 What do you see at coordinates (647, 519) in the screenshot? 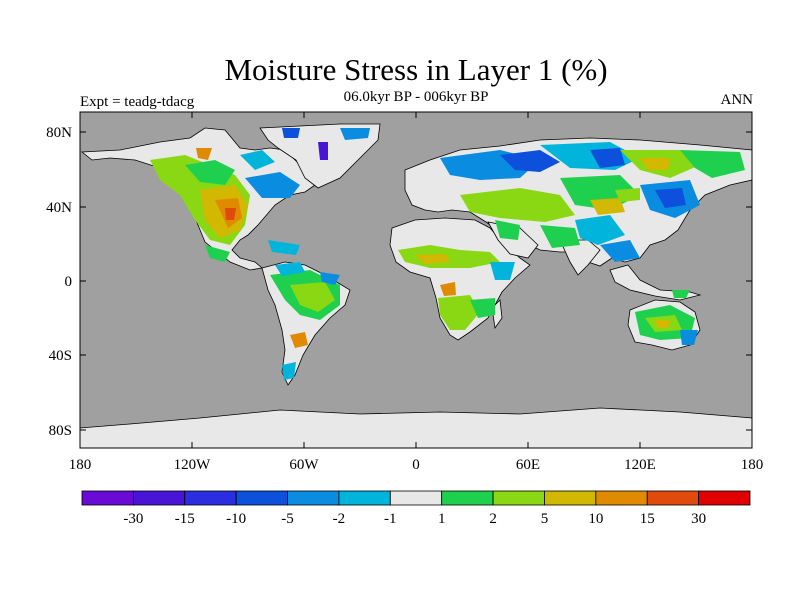
I see `colorbar-label: 15` at bounding box center [647, 519].